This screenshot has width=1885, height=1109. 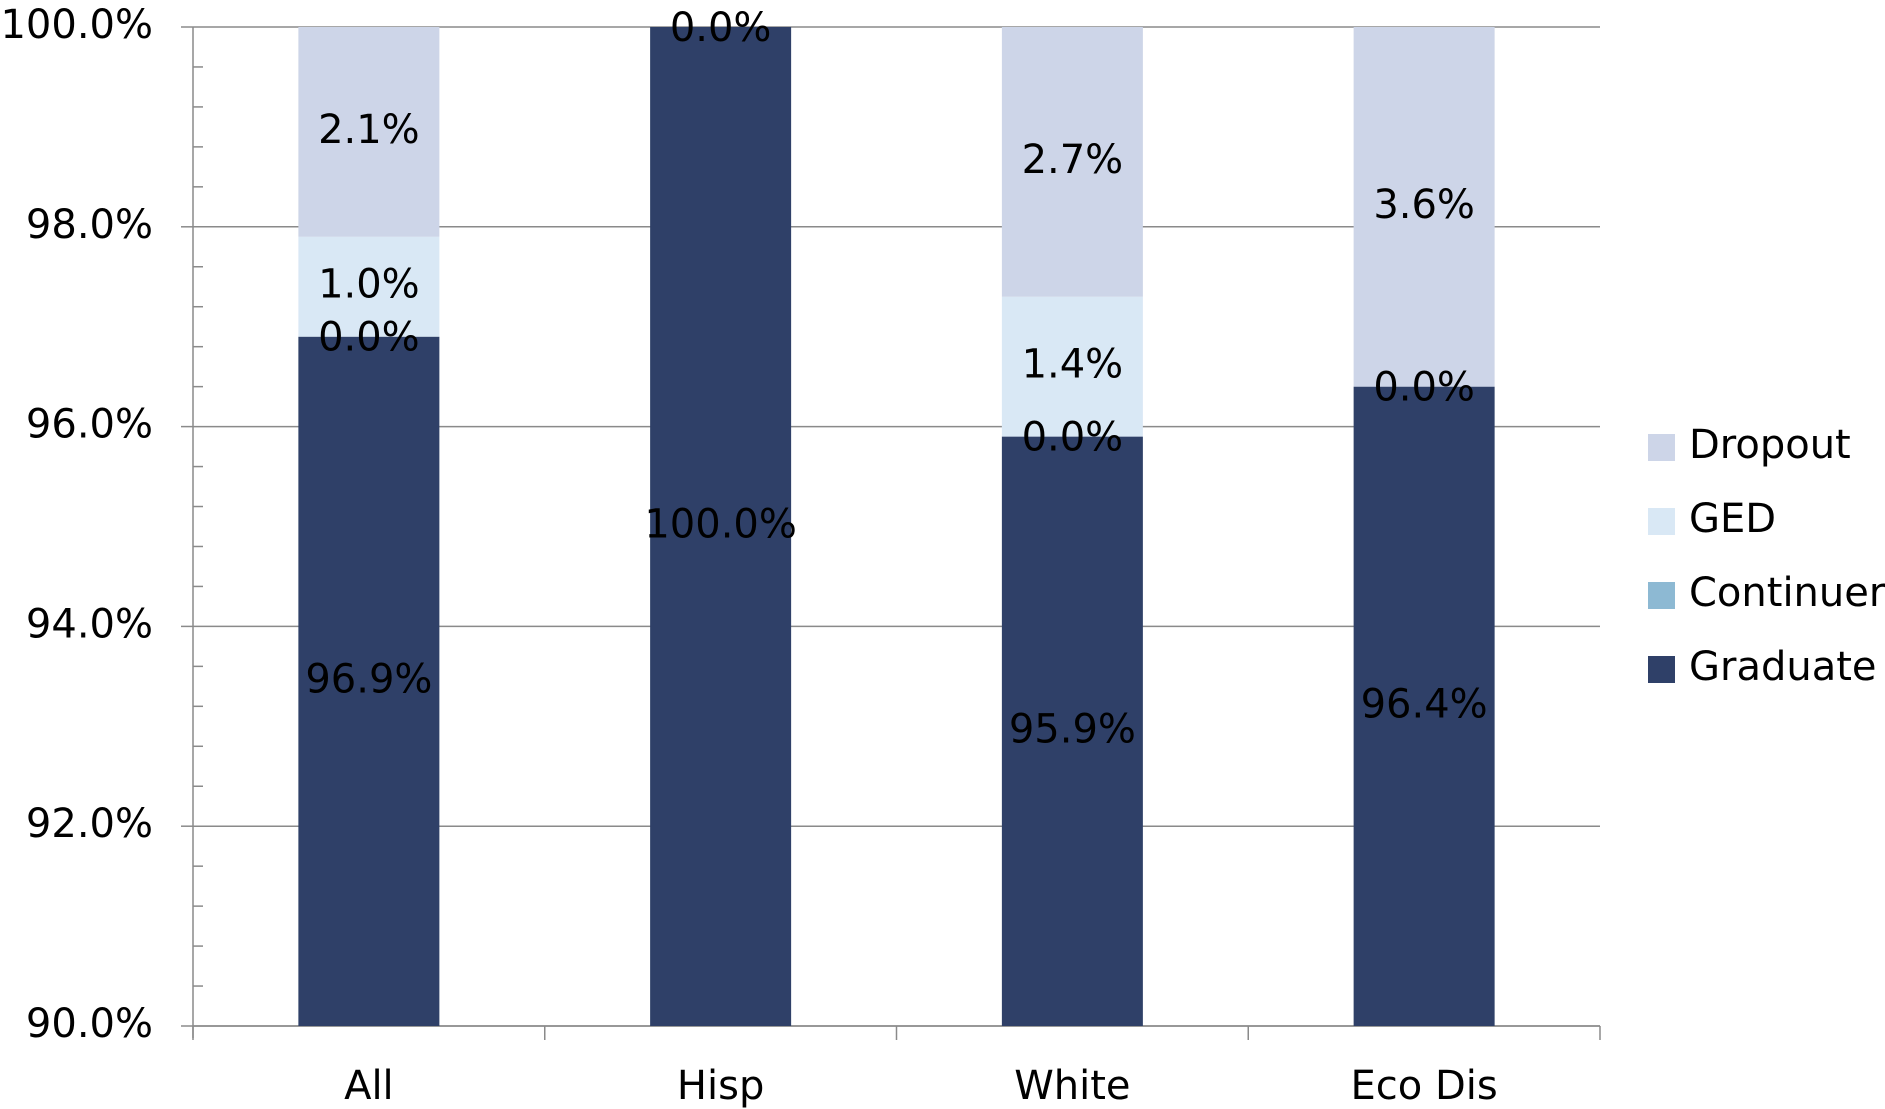 I want to click on data-label: 2.1%, so click(x=369, y=130).